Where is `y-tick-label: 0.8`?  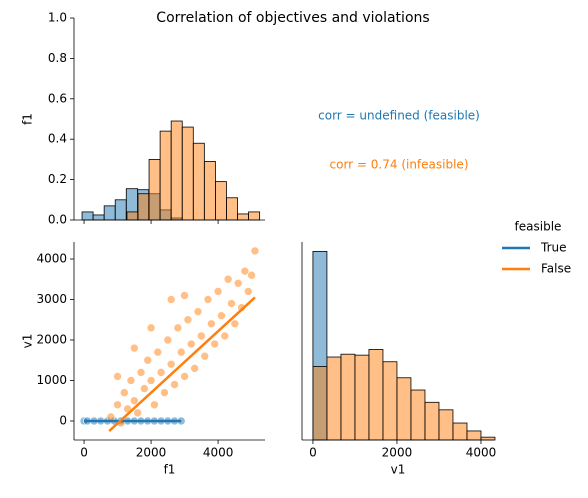 y-tick-label: 0.8 is located at coordinates (57, 58).